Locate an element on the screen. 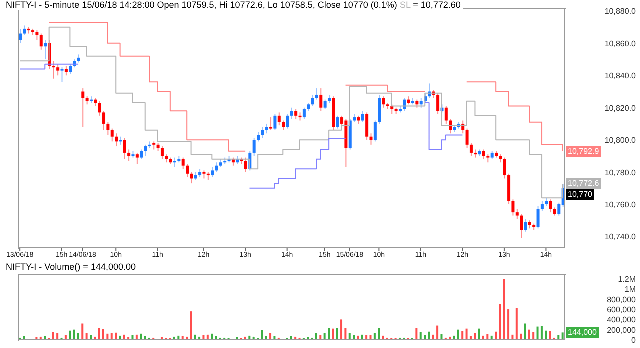  y-tick-label: 1.2M is located at coordinates (627, 279).